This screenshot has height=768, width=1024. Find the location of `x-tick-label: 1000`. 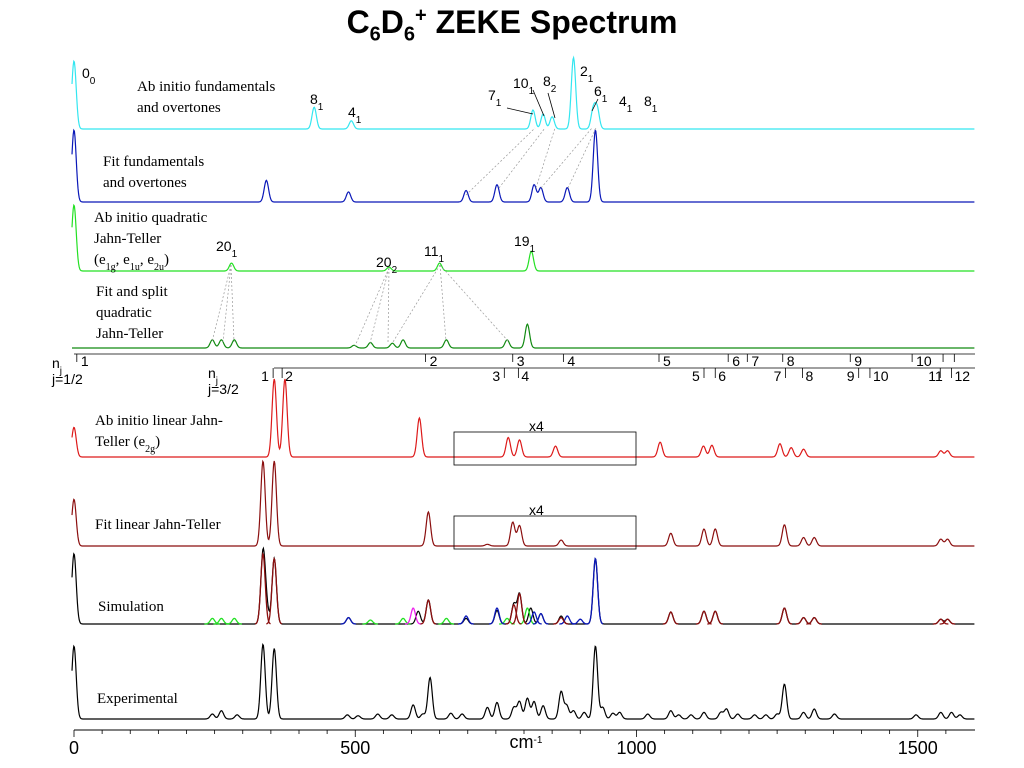

x-tick-label: 1000 is located at coordinates (636, 748).